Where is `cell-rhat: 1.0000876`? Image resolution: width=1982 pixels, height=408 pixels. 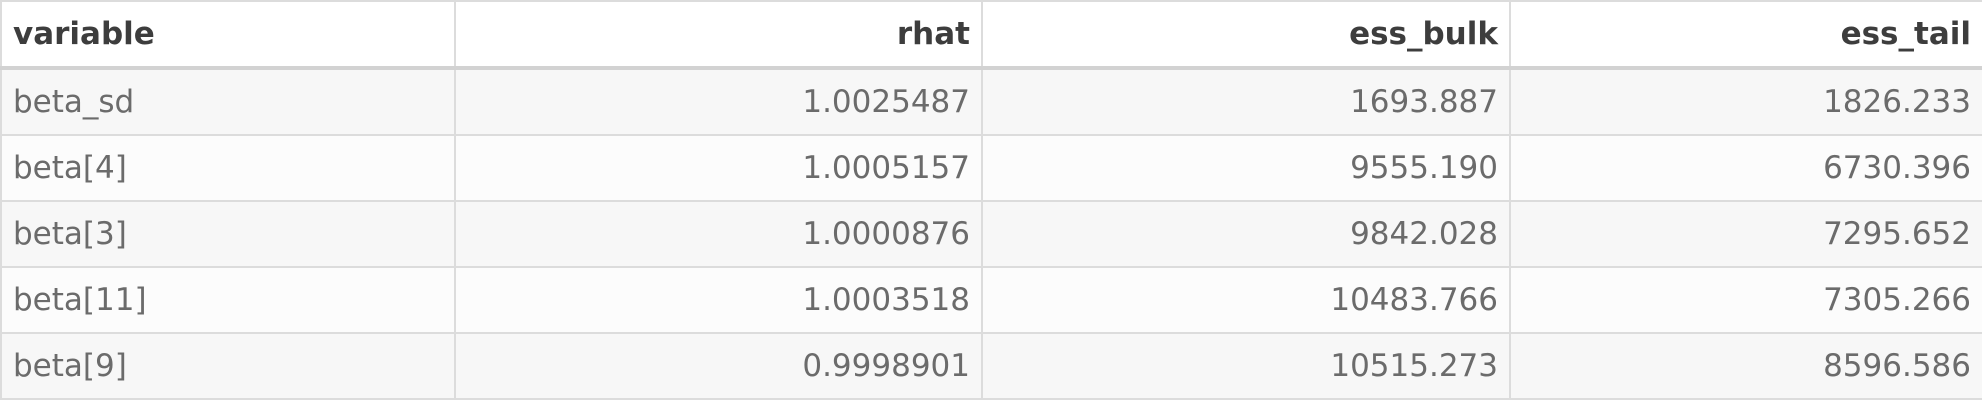 cell-rhat: 1.0000876 is located at coordinates (718, 234).